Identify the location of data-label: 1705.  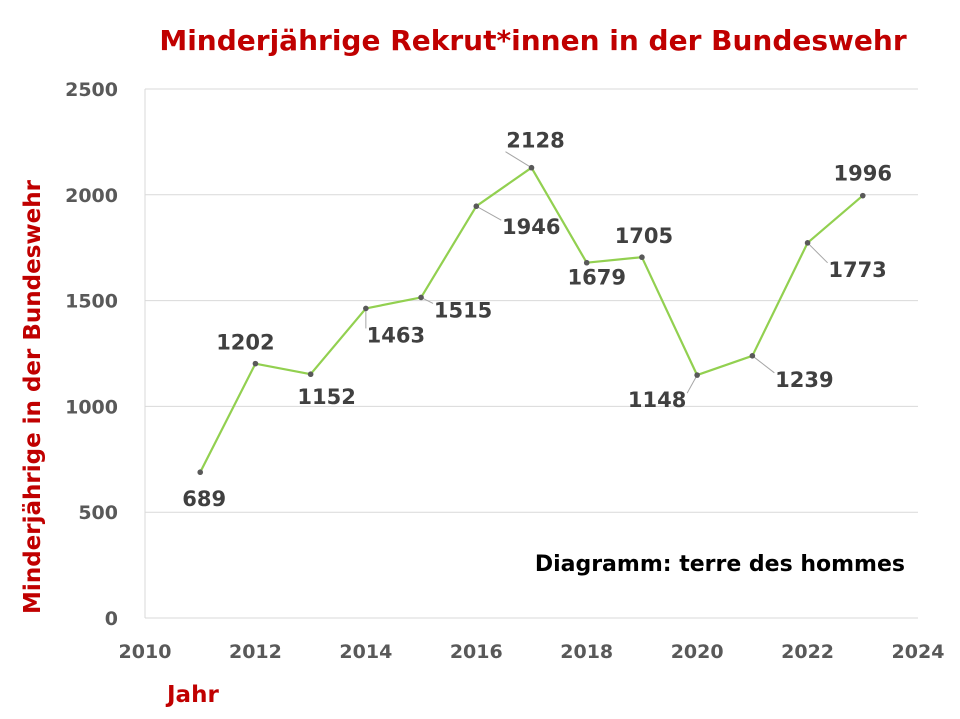
(644, 236).